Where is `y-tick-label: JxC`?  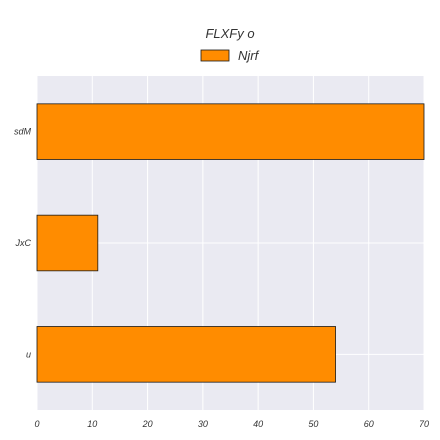
y-tick-label: JxC is located at coordinates (23, 243).